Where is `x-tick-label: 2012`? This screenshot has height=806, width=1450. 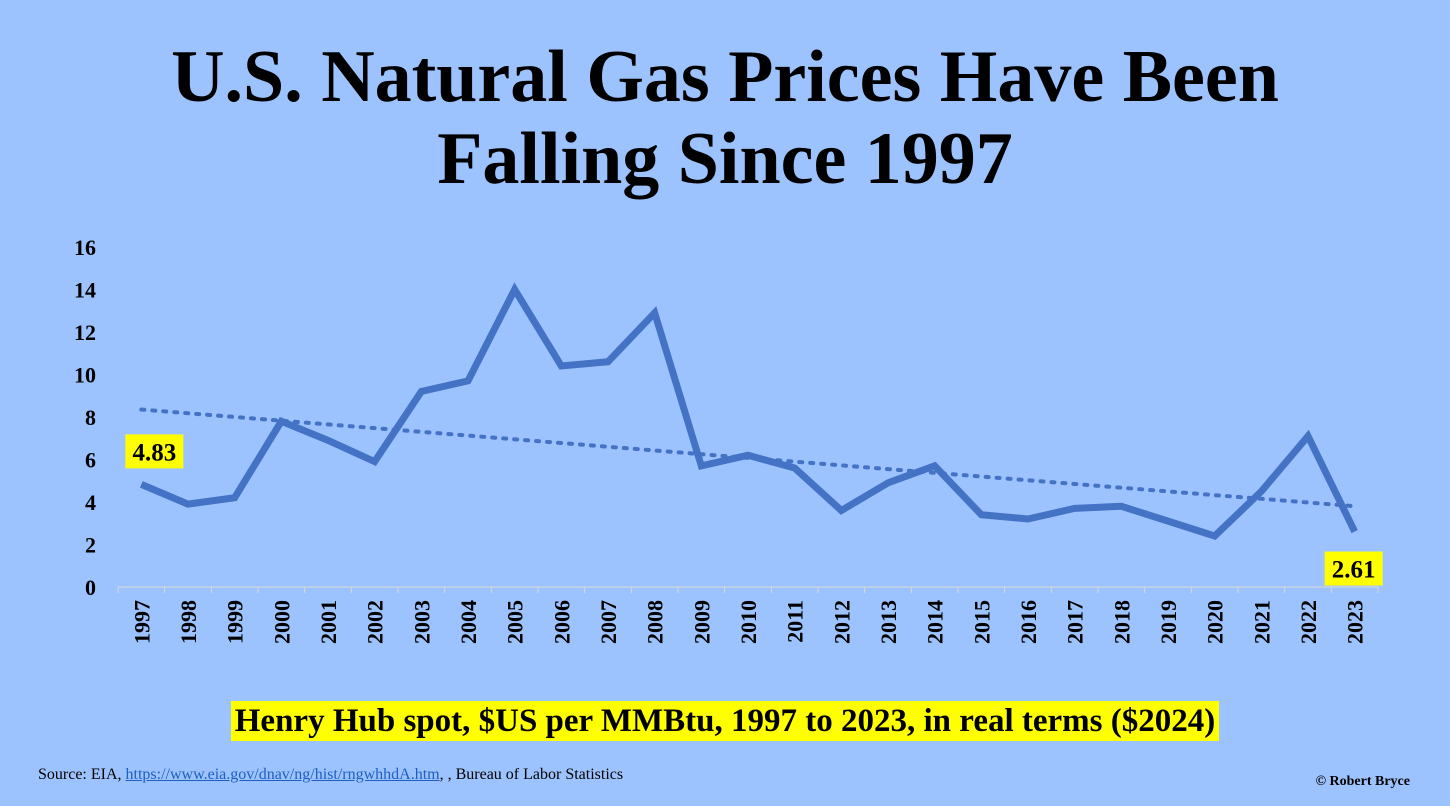
x-tick-label: 2012 is located at coordinates (841, 622).